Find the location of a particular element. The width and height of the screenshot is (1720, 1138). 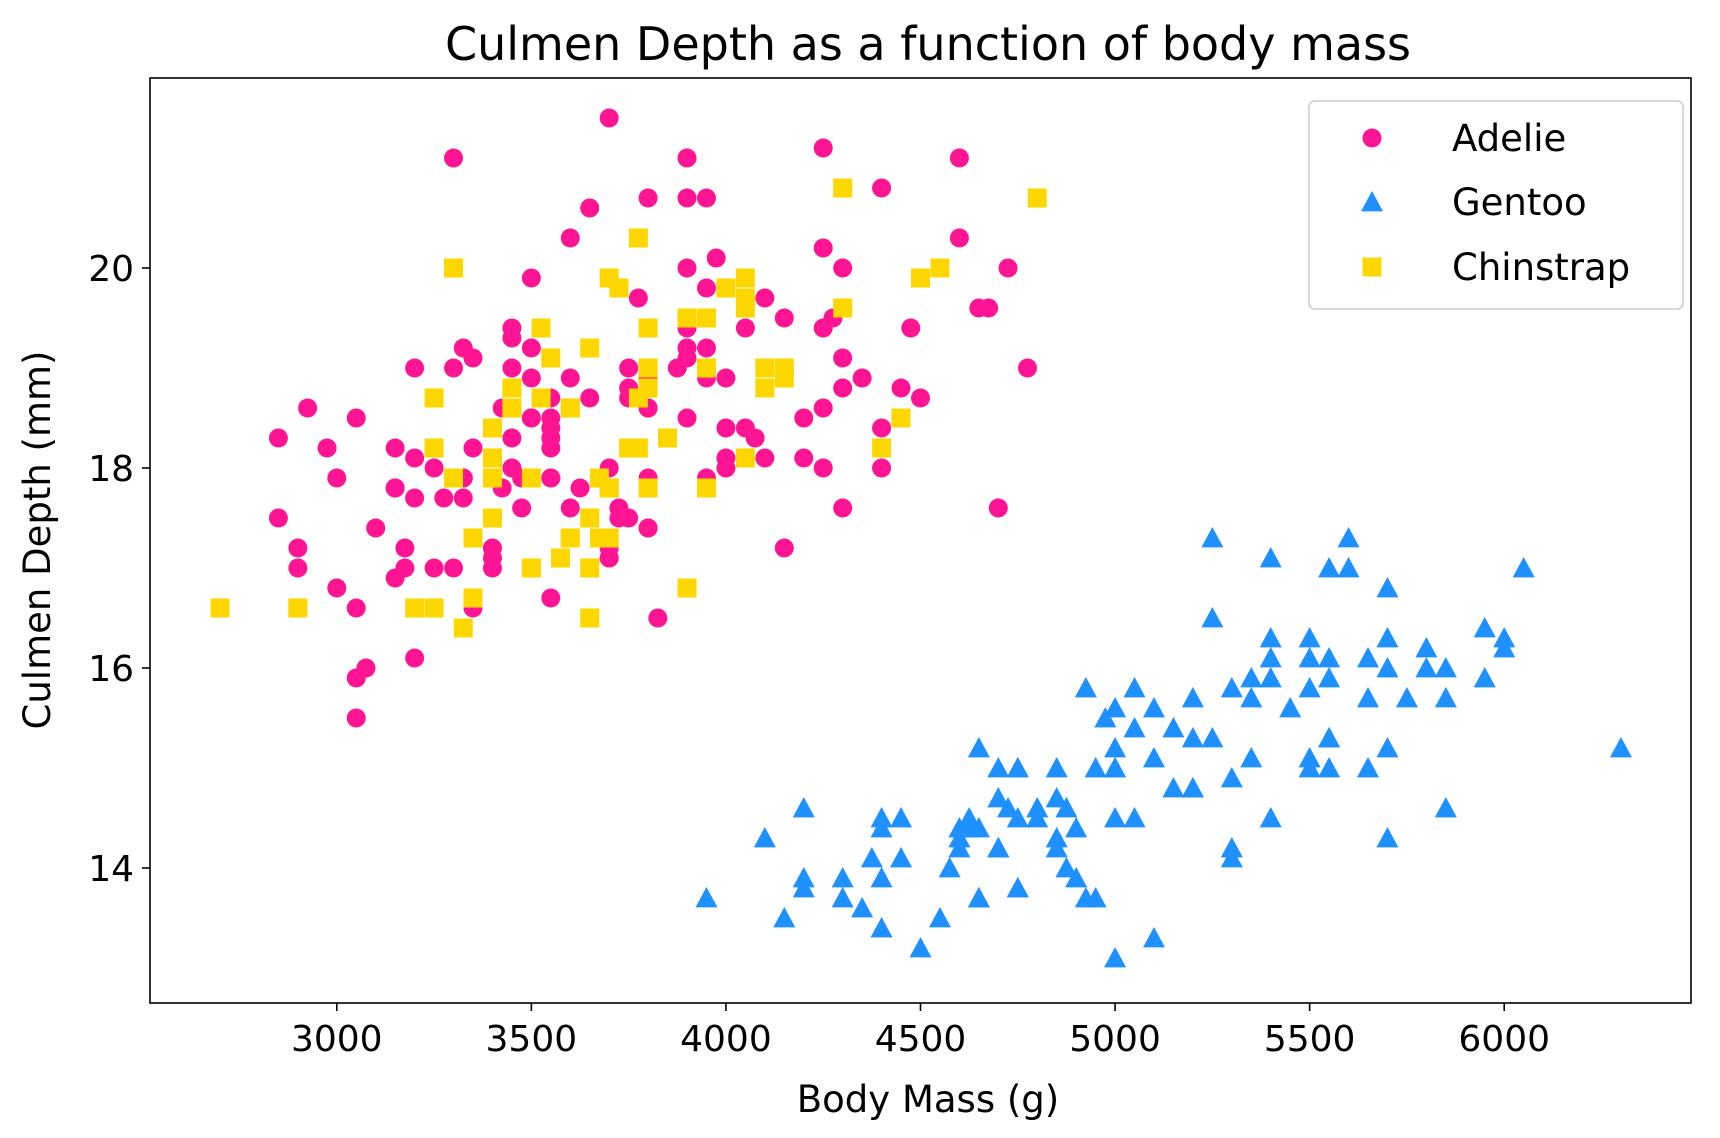

x-tick-label: 6000 is located at coordinates (1504, 1039).